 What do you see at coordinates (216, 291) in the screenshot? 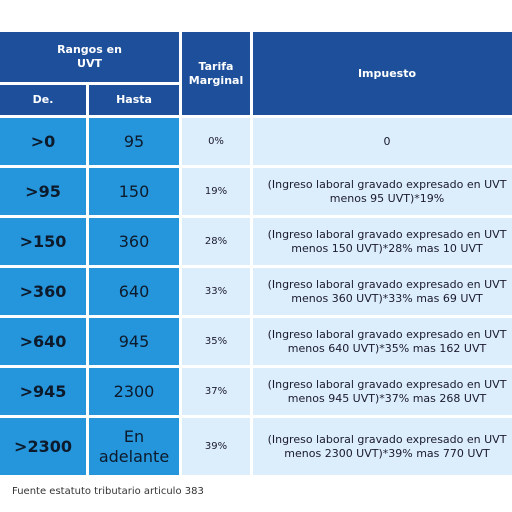
I see `row-tarifa: 33%` at bounding box center [216, 291].